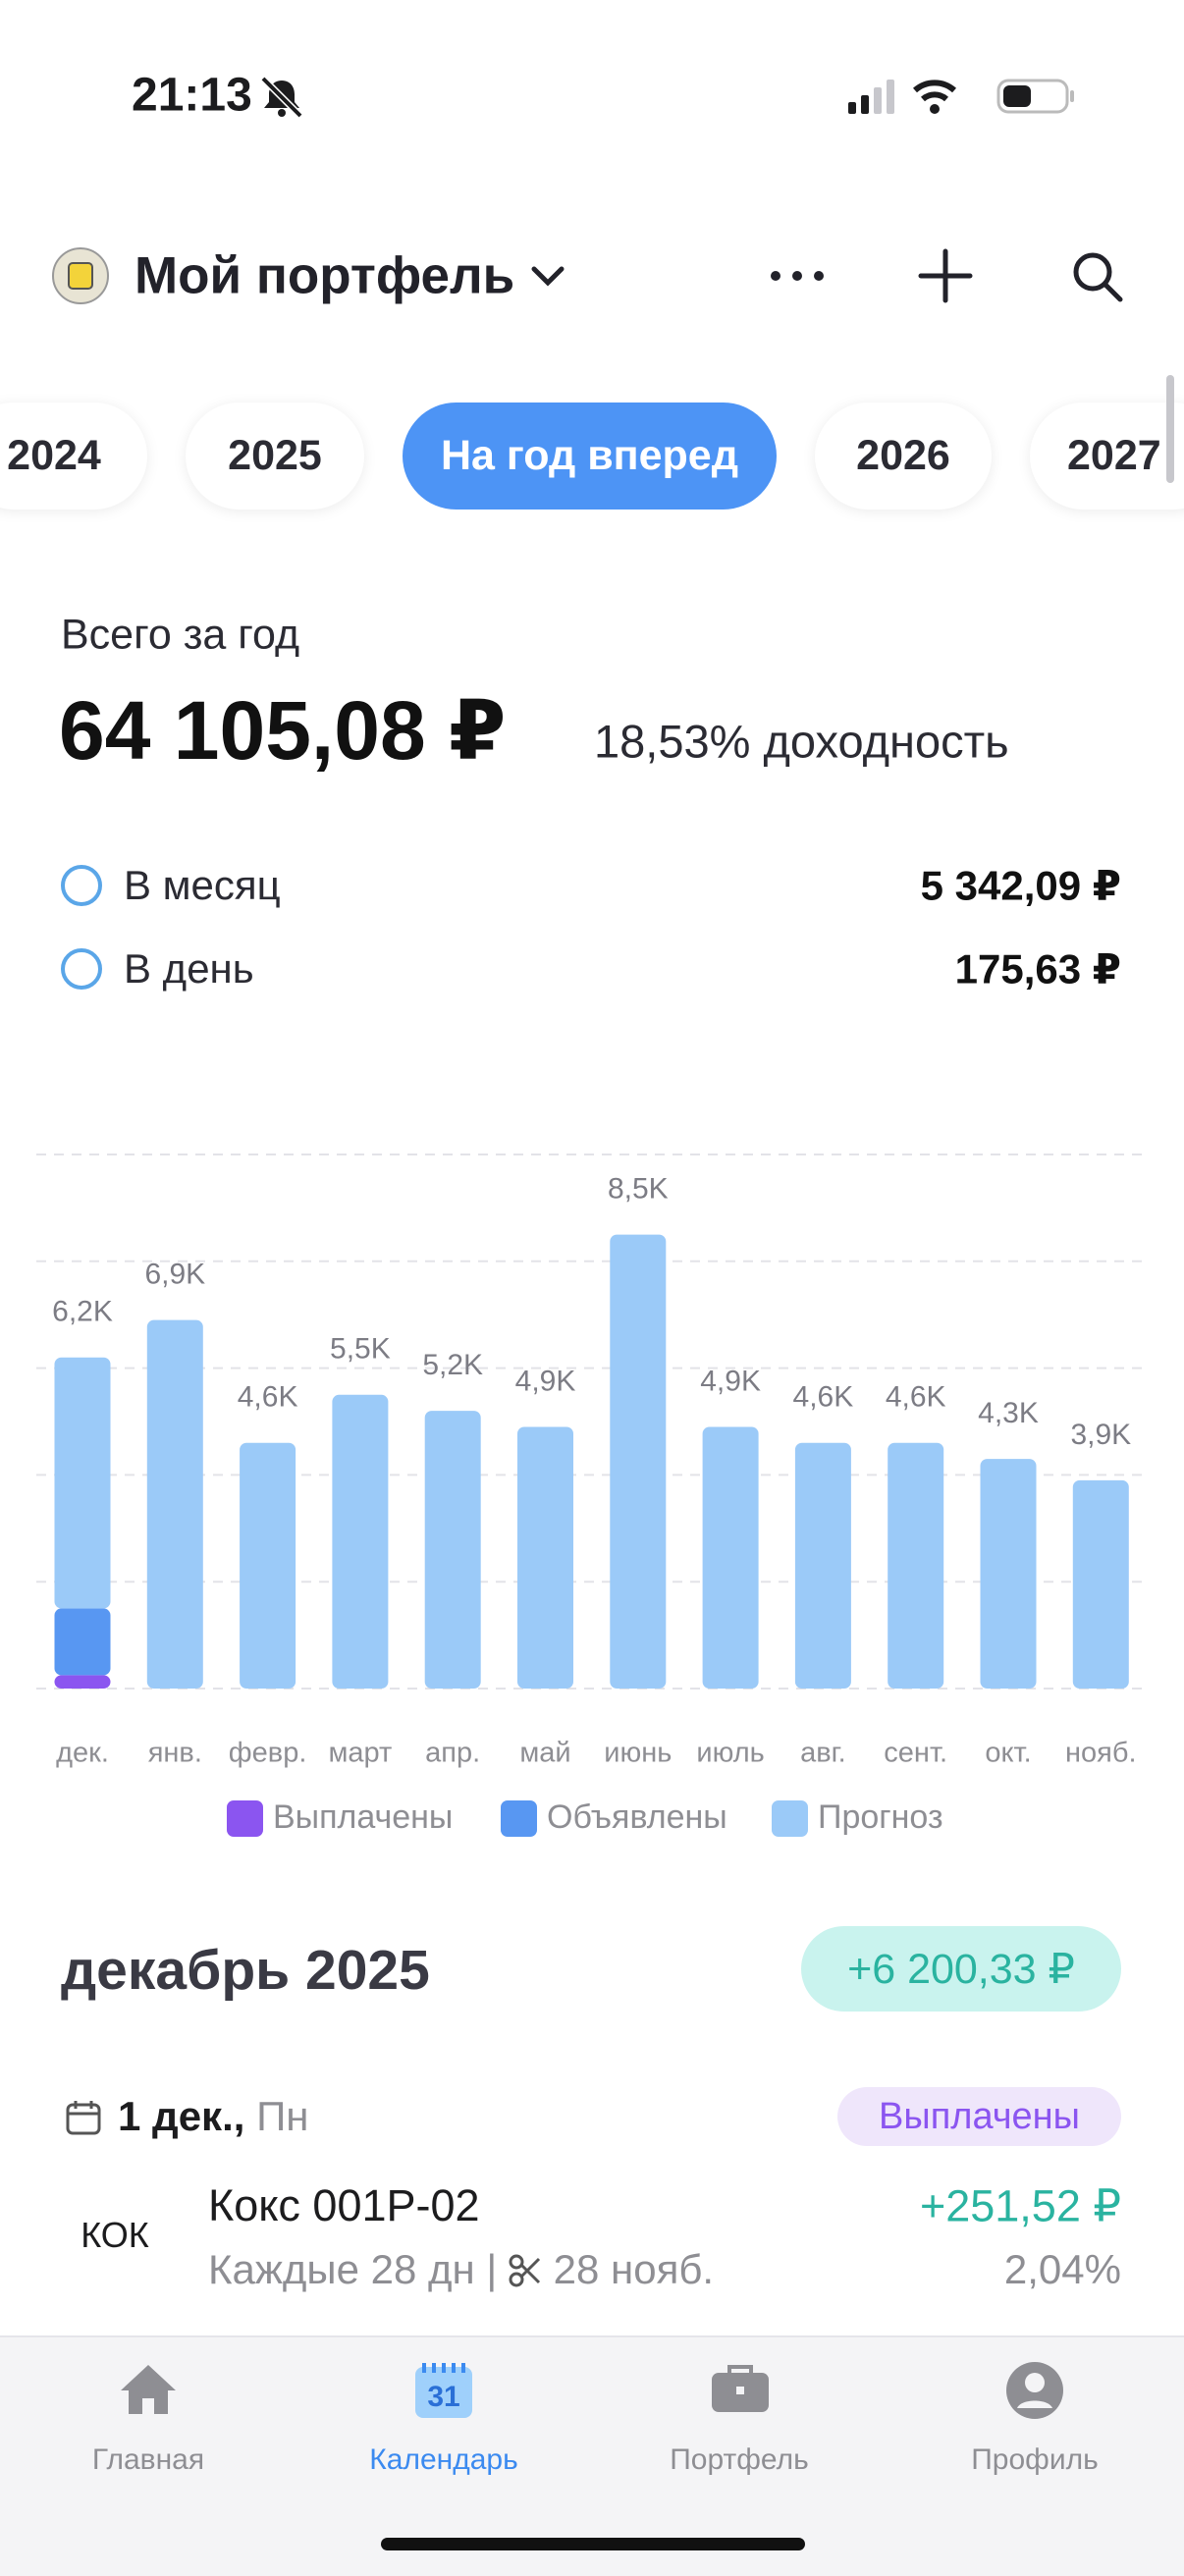  What do you see at coordinates (802, 741) in the screenshot?
I see `summary-yield: 18,53% доходность` at bounding box center [802, 741].